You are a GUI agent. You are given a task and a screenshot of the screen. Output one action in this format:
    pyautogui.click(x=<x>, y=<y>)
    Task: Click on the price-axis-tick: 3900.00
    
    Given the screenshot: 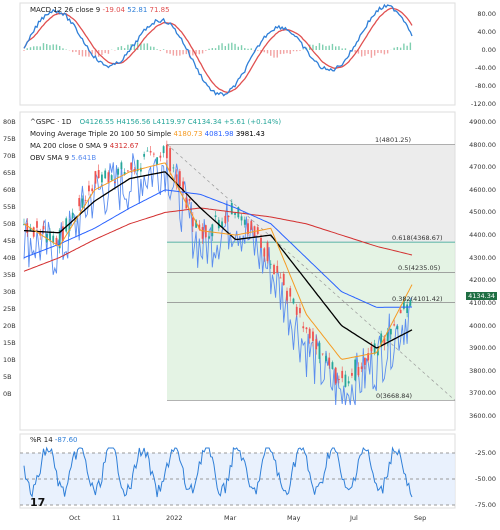 What is the action you would take?
    pyautogui.click(x=482, y=348)
    